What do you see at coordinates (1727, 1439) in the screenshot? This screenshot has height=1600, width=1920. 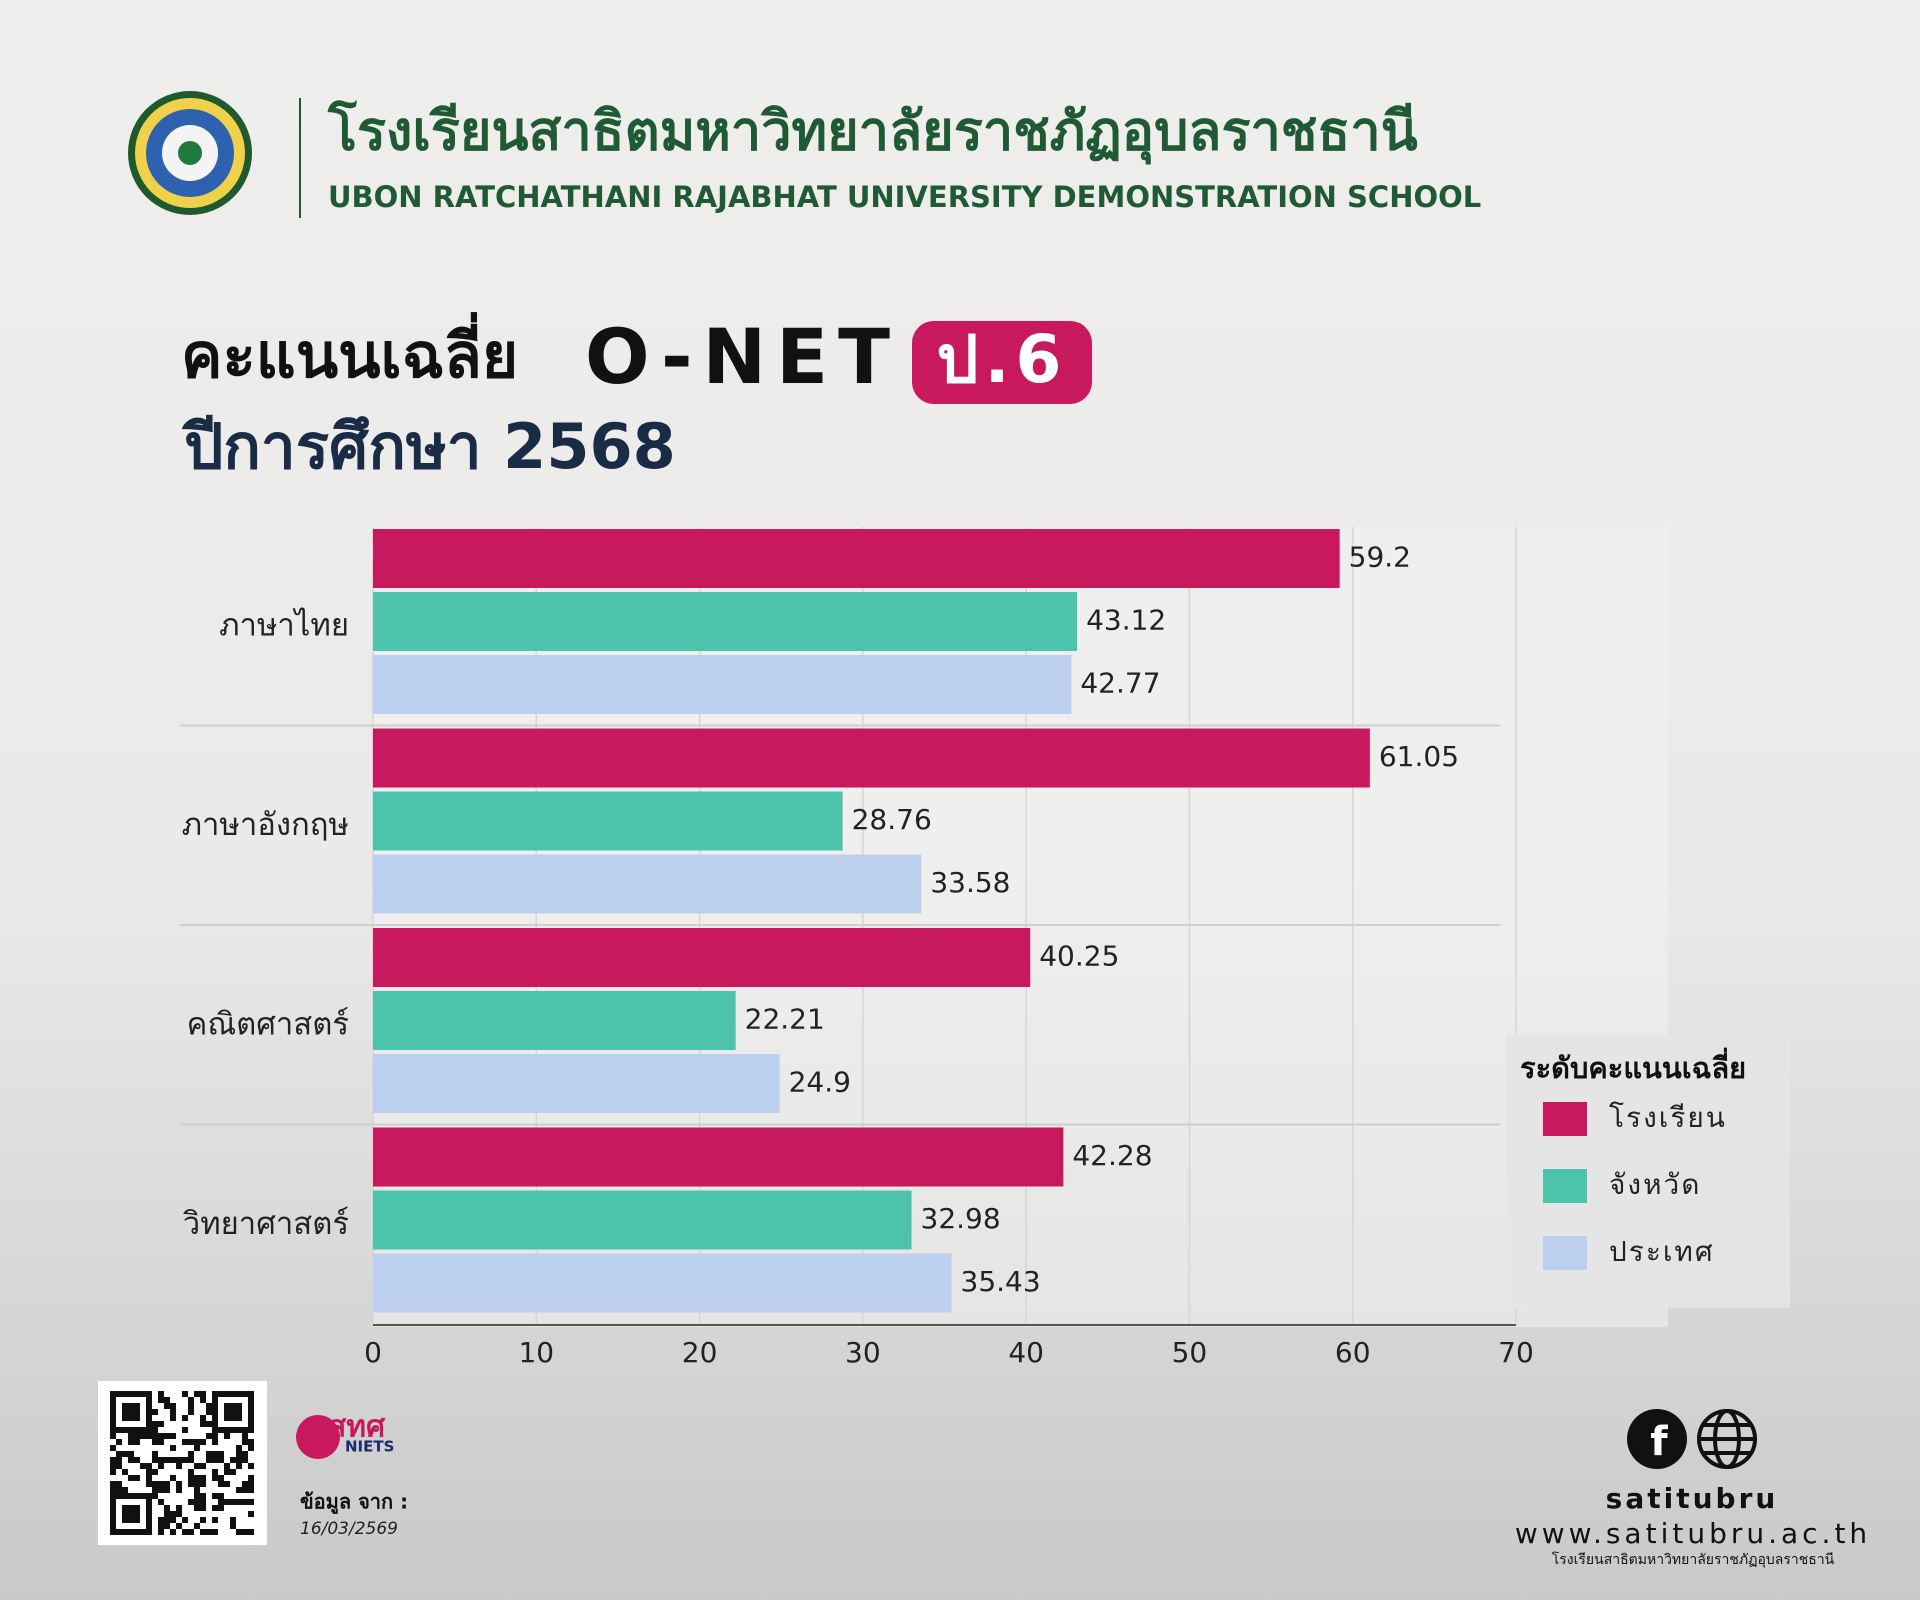 I see `website-icon` at bounding box center [1727, 1439].